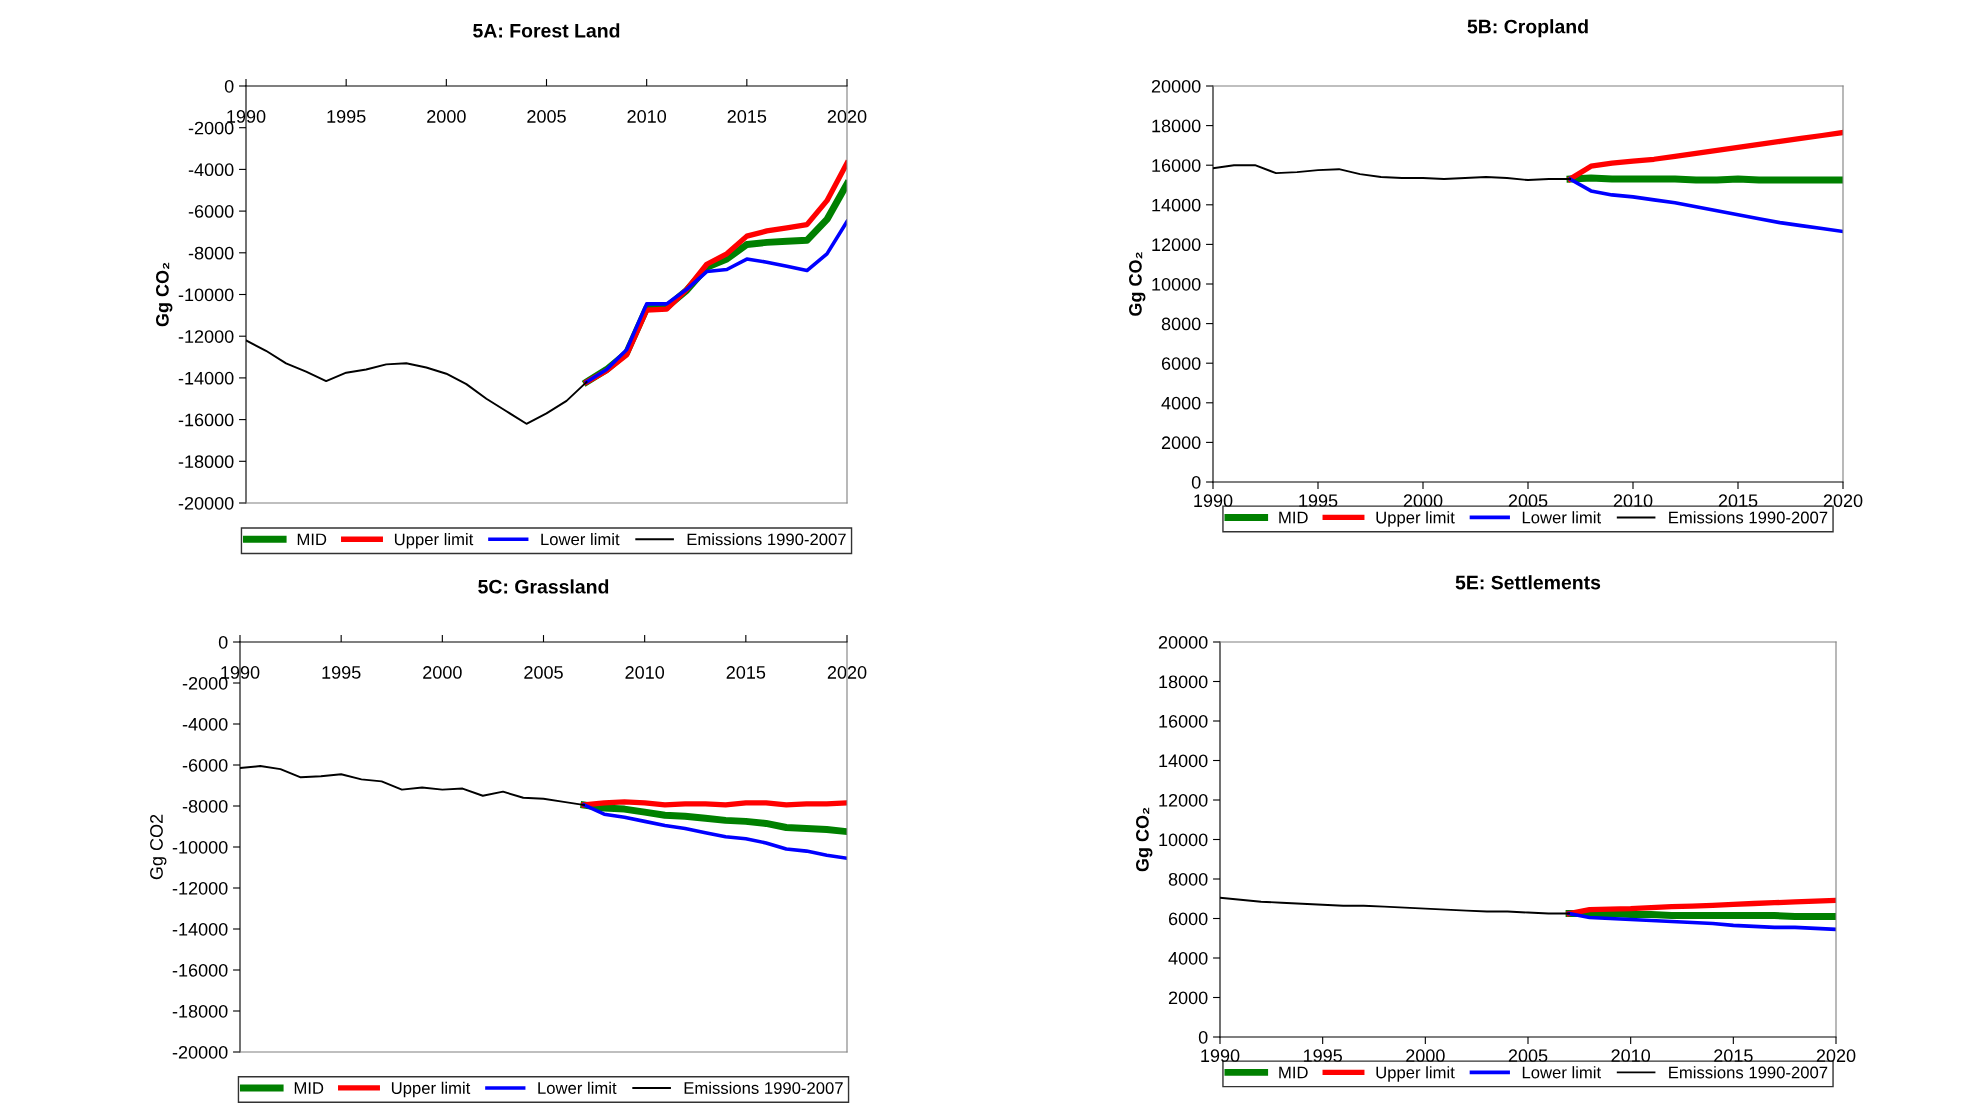  What do you see at coordinates (1527, 28) in the screenshot?
I see `chart-title: 5B: Cropland` at bounding box center [1527, 28].